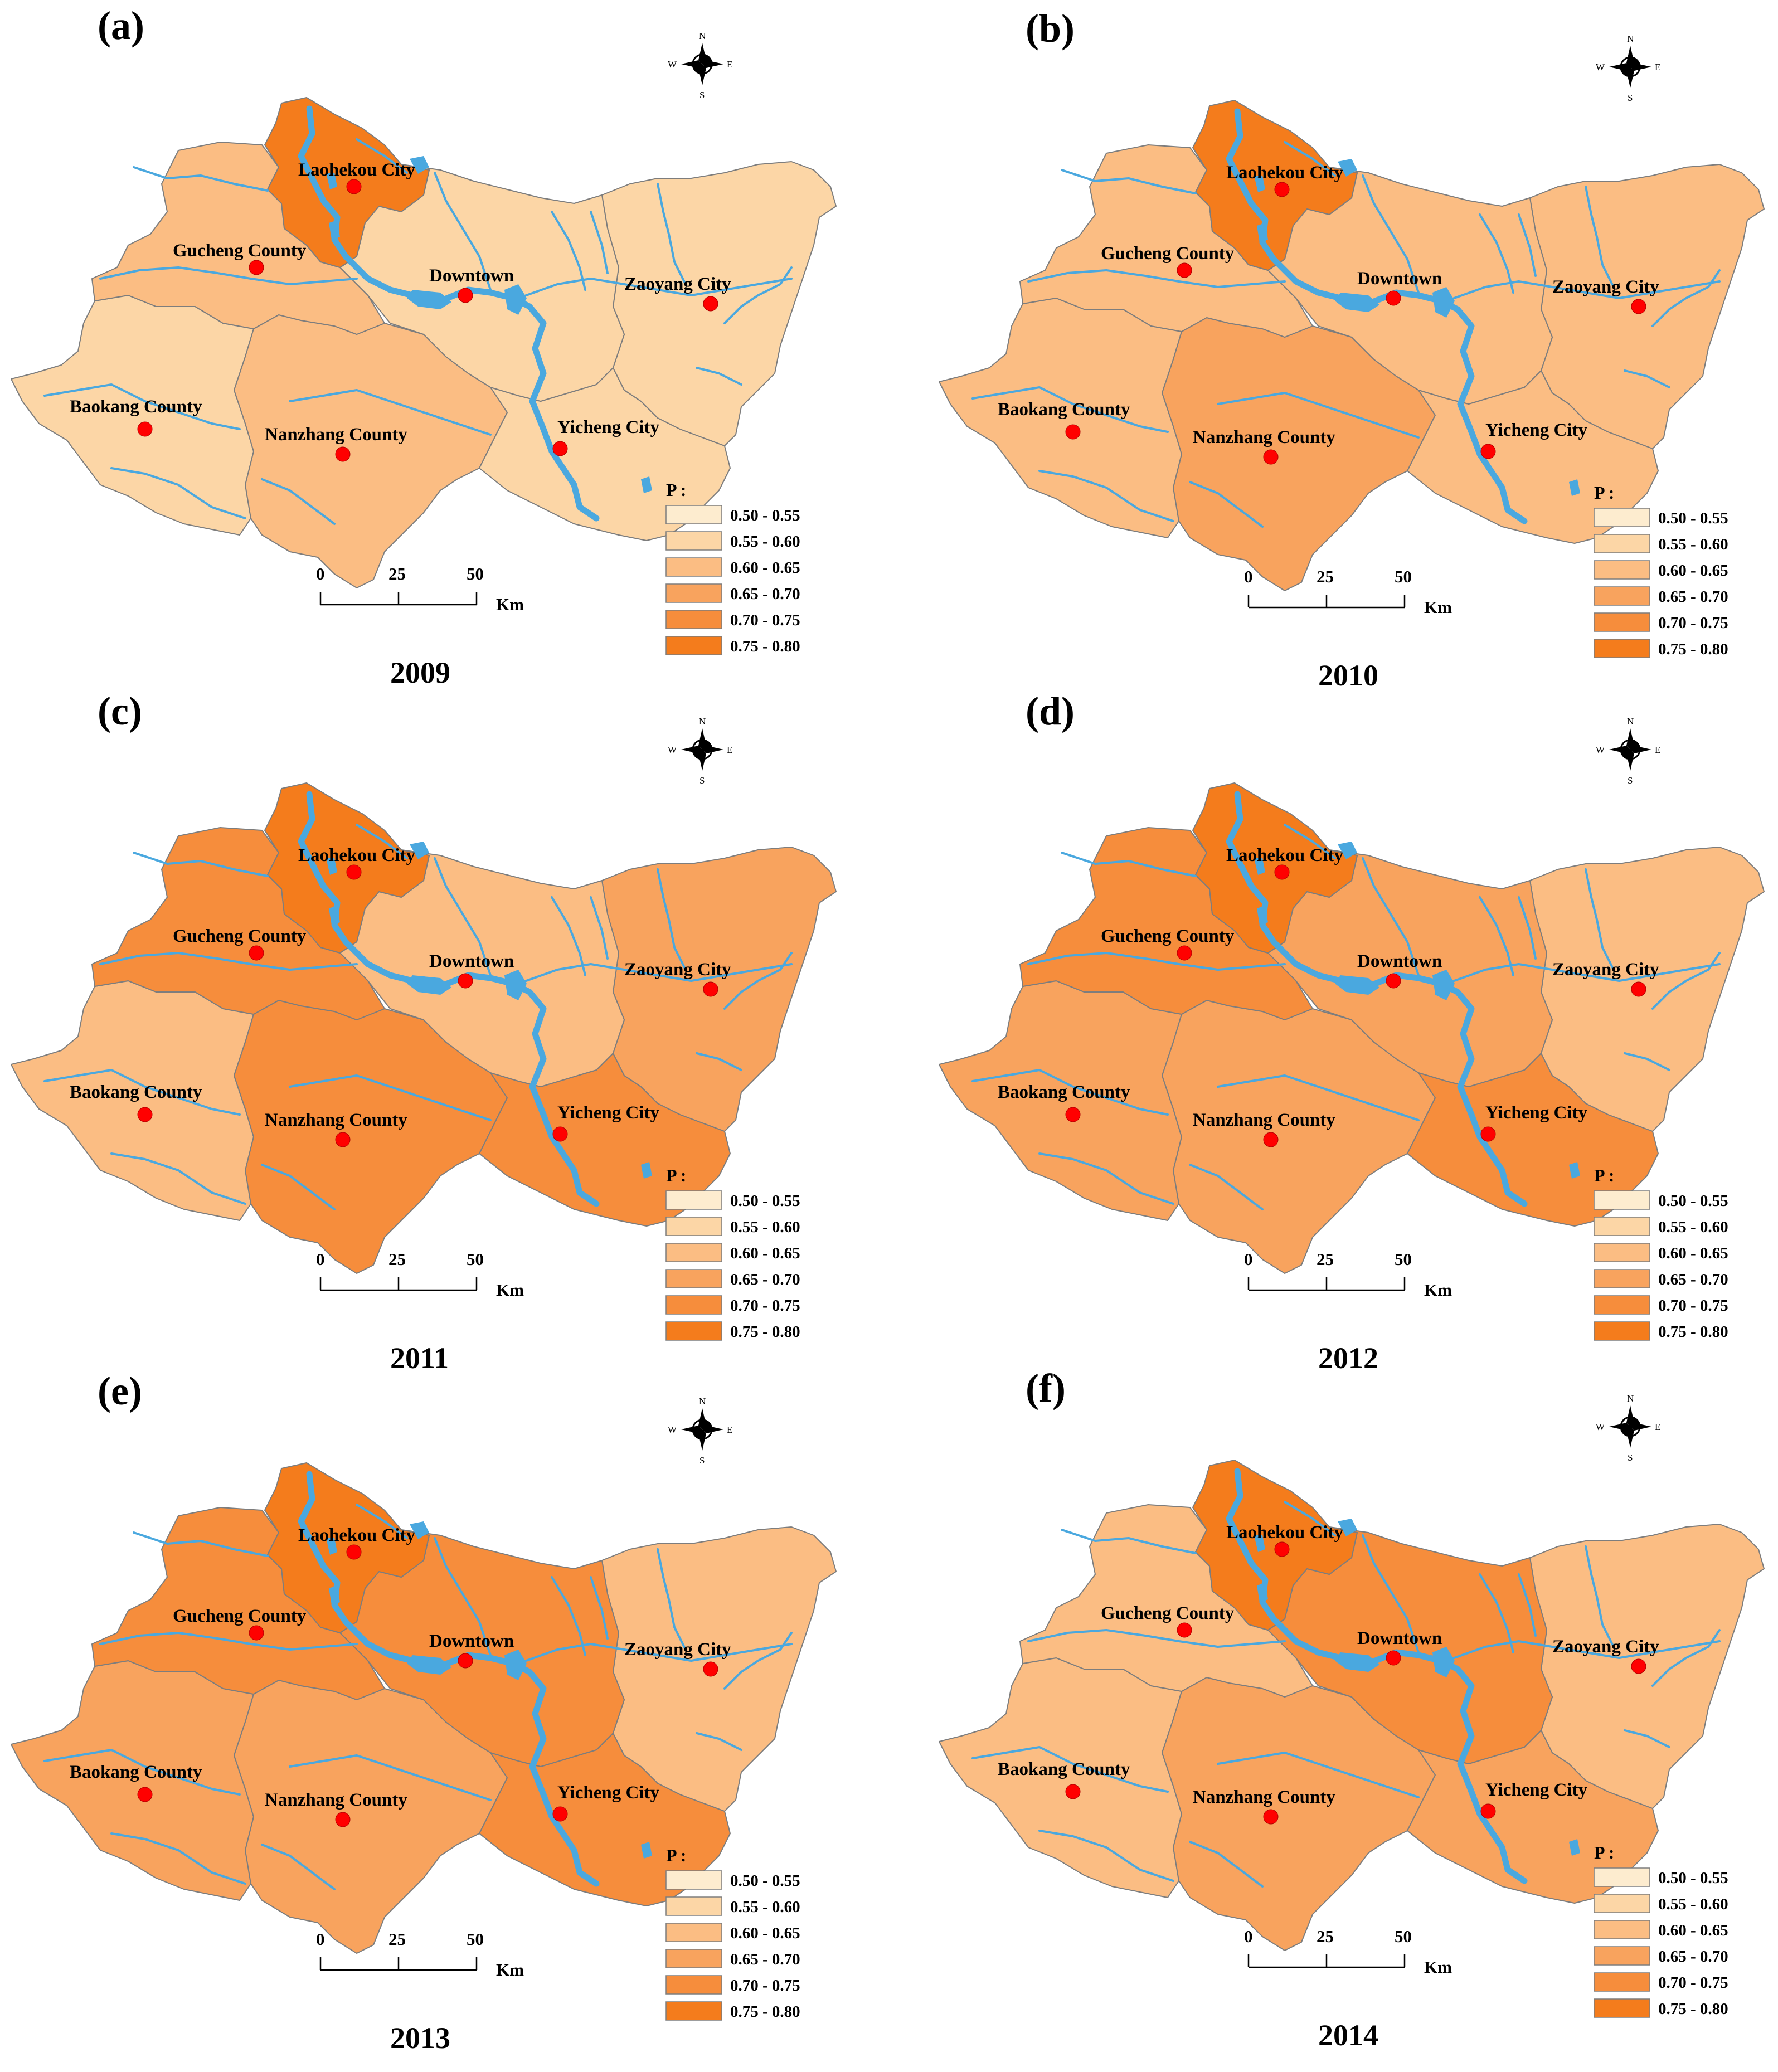 This screenshot has height=2072, width=1778. Describe the element at coordinates (120, 711) in the screenshot. I see `panel-letter: (c)` at that location.